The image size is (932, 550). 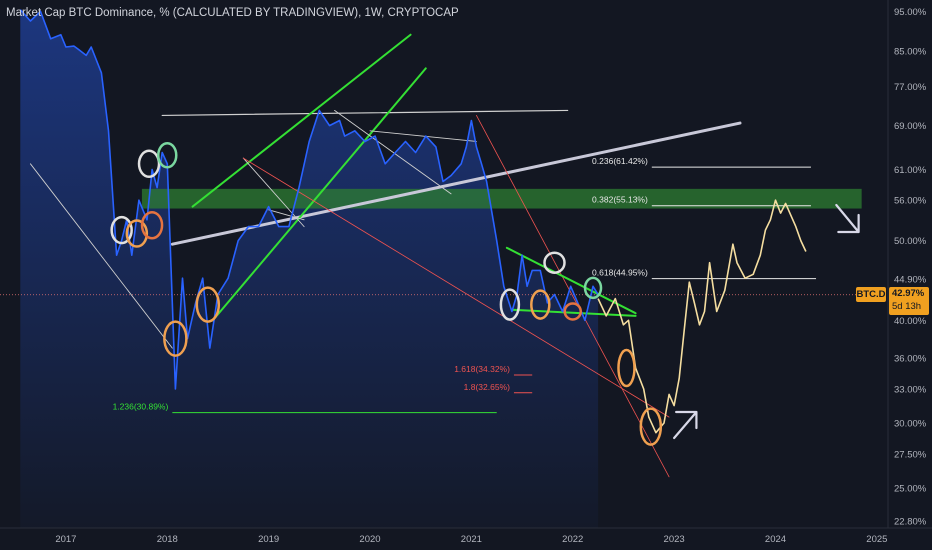 I want to click on y-tick-label: 36.00%, so click(x=910, y=358).